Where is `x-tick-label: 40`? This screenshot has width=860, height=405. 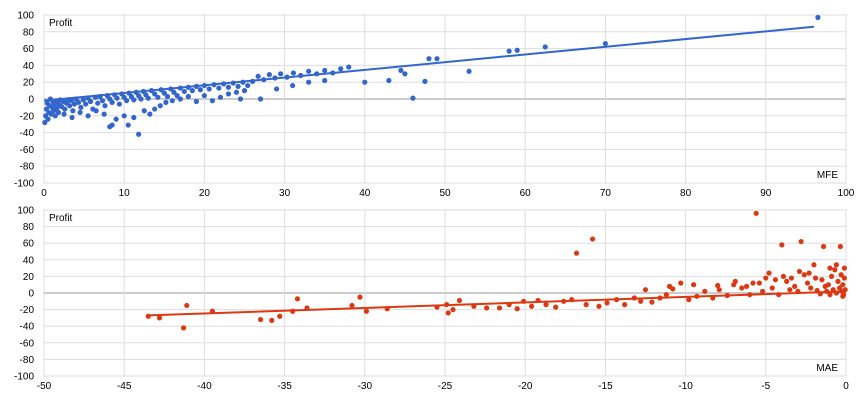 x-tick-label: 40 is located at coordinates (365, 193).